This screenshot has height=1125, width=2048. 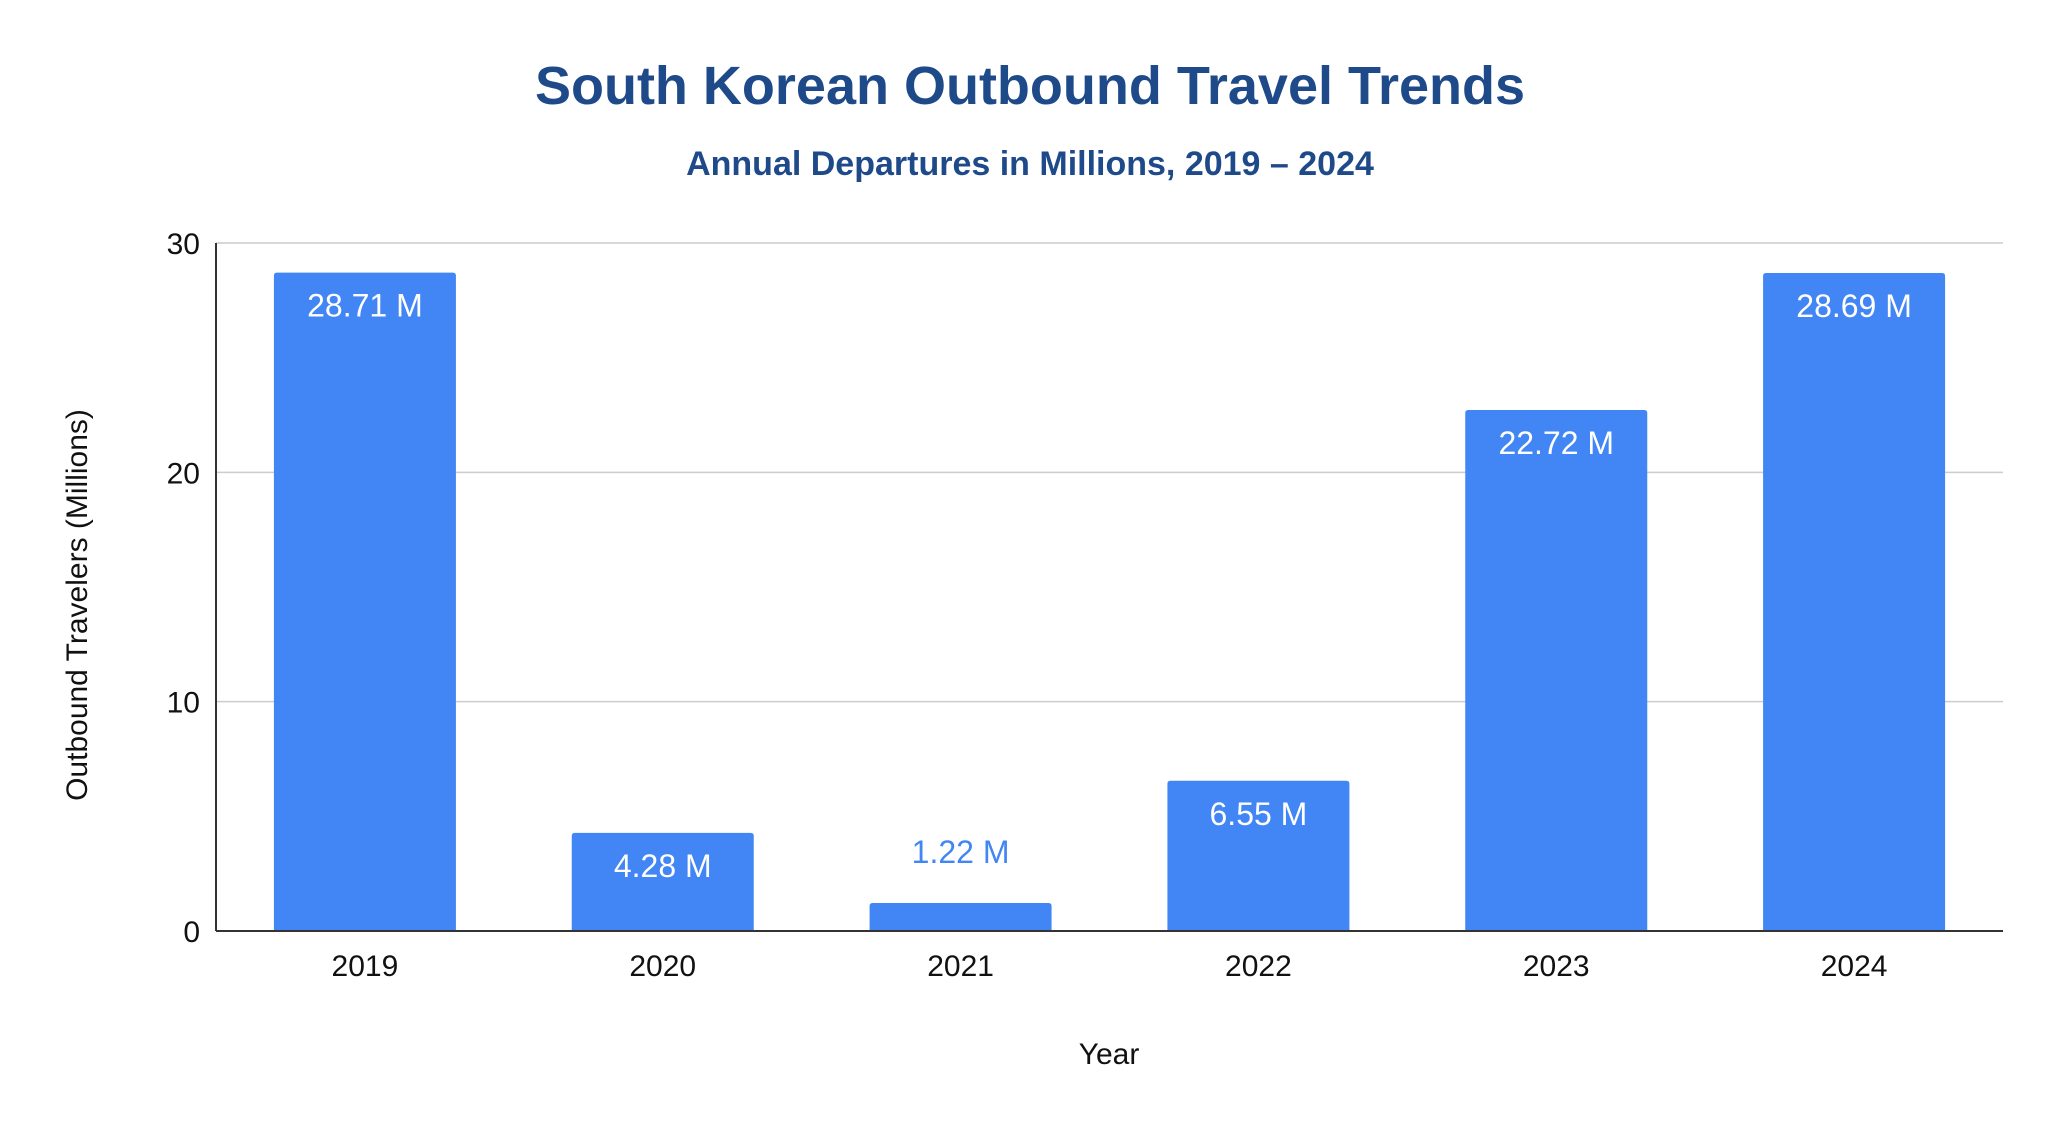 What do you see at coordinates (1556, 670) in the screenshot?
I see `bar-2023` at bounding box center [1556, 670].